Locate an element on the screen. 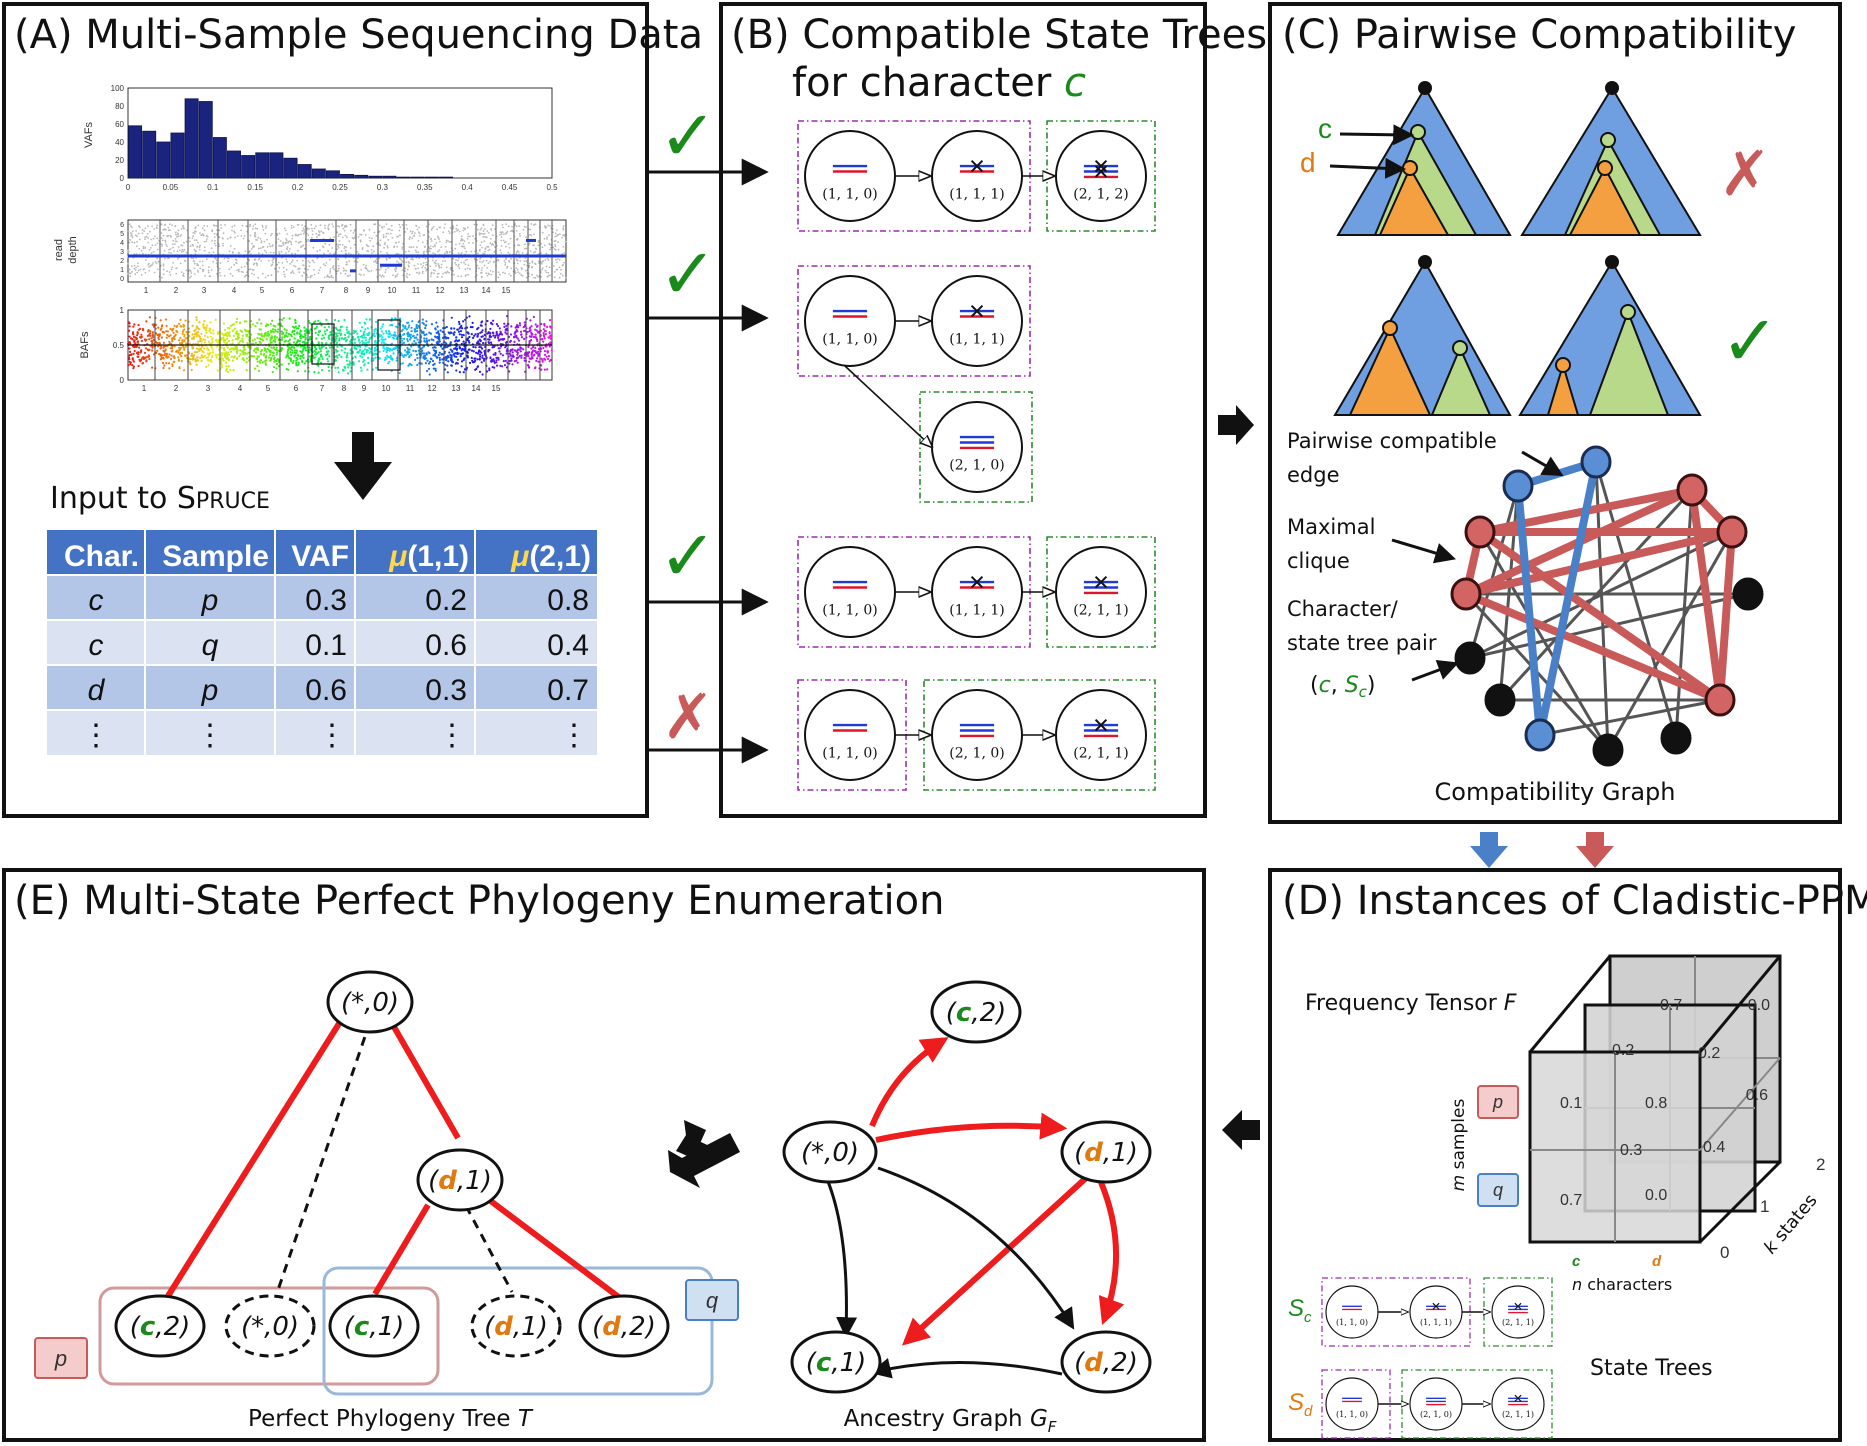 The image size is (1867, 1446). baf-xtick: 1 is located at coordinates (144, 388).